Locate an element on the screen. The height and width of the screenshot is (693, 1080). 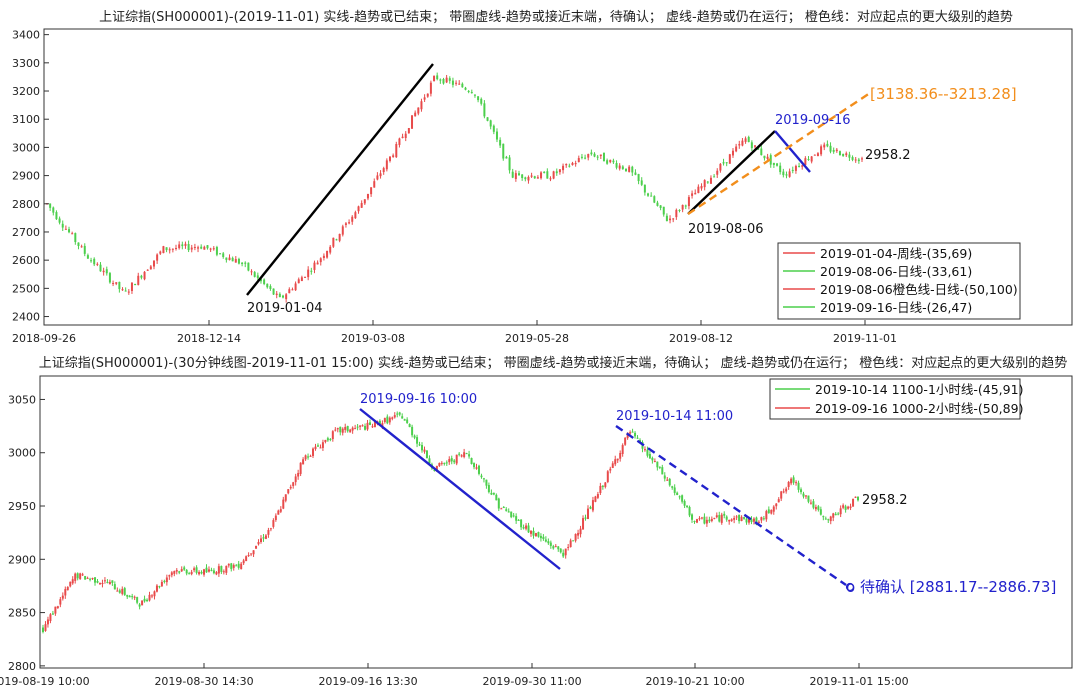
y-tick-label: 2900 is located at coordinates (22, 559).